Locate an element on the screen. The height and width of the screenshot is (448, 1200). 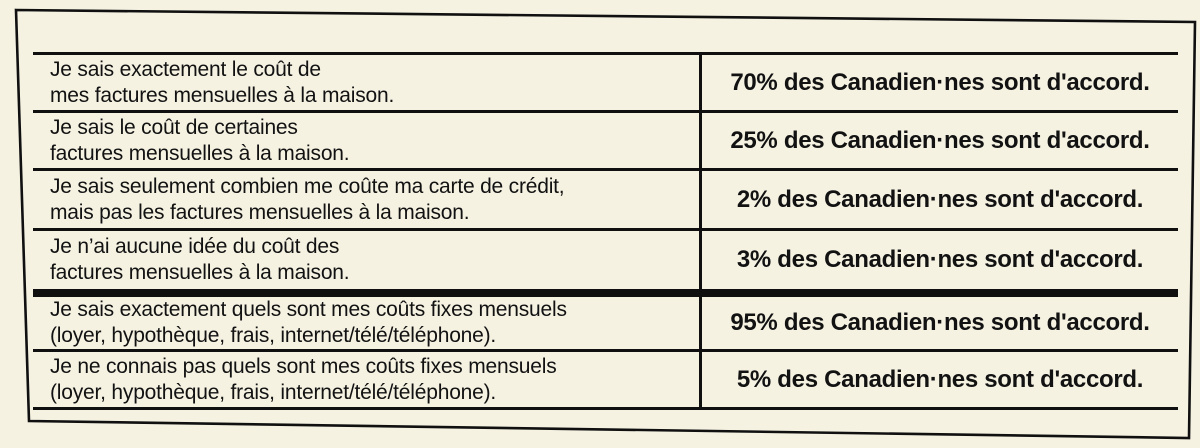
result-cell: 25% des Canadien·nes sont d'accord. is located at coordinates (940, 140).